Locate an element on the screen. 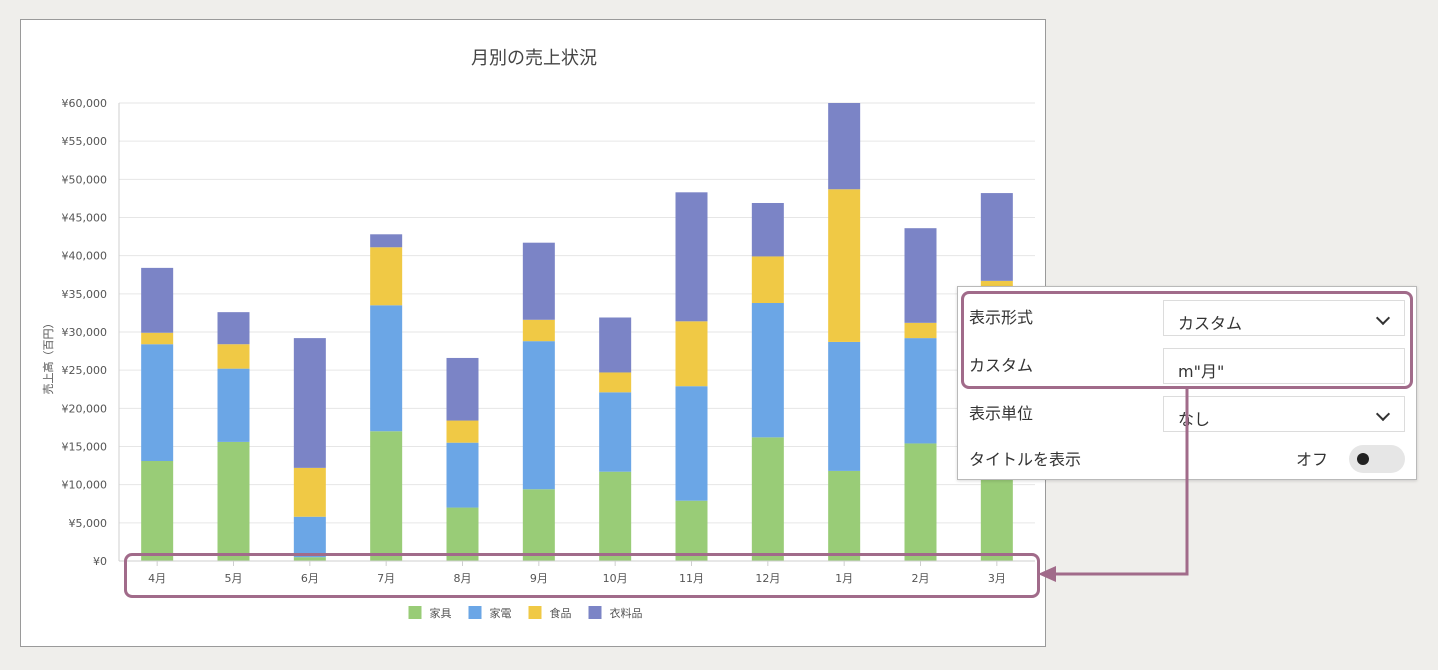  y-tick-label: ¥5,000 is located at coordinates (88, 523).